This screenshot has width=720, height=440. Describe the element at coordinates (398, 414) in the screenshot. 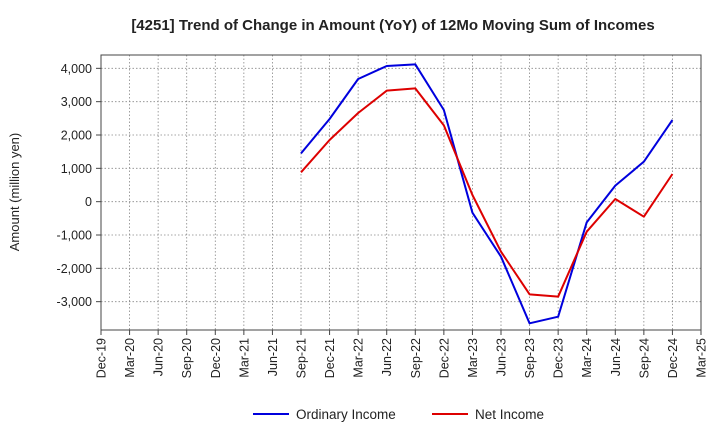

I see `legend: Ordinary Income Net Income` at that location.